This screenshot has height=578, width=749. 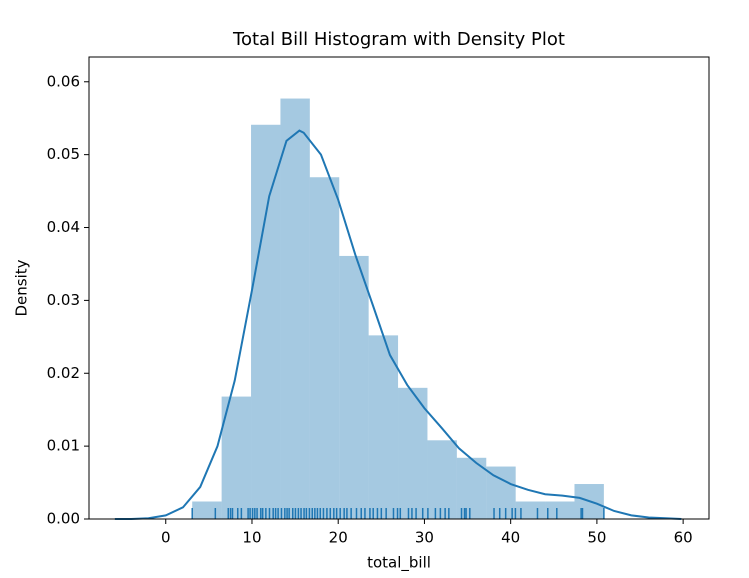 I want to click on y-axis-label: Density, so click(x=22, y=287).